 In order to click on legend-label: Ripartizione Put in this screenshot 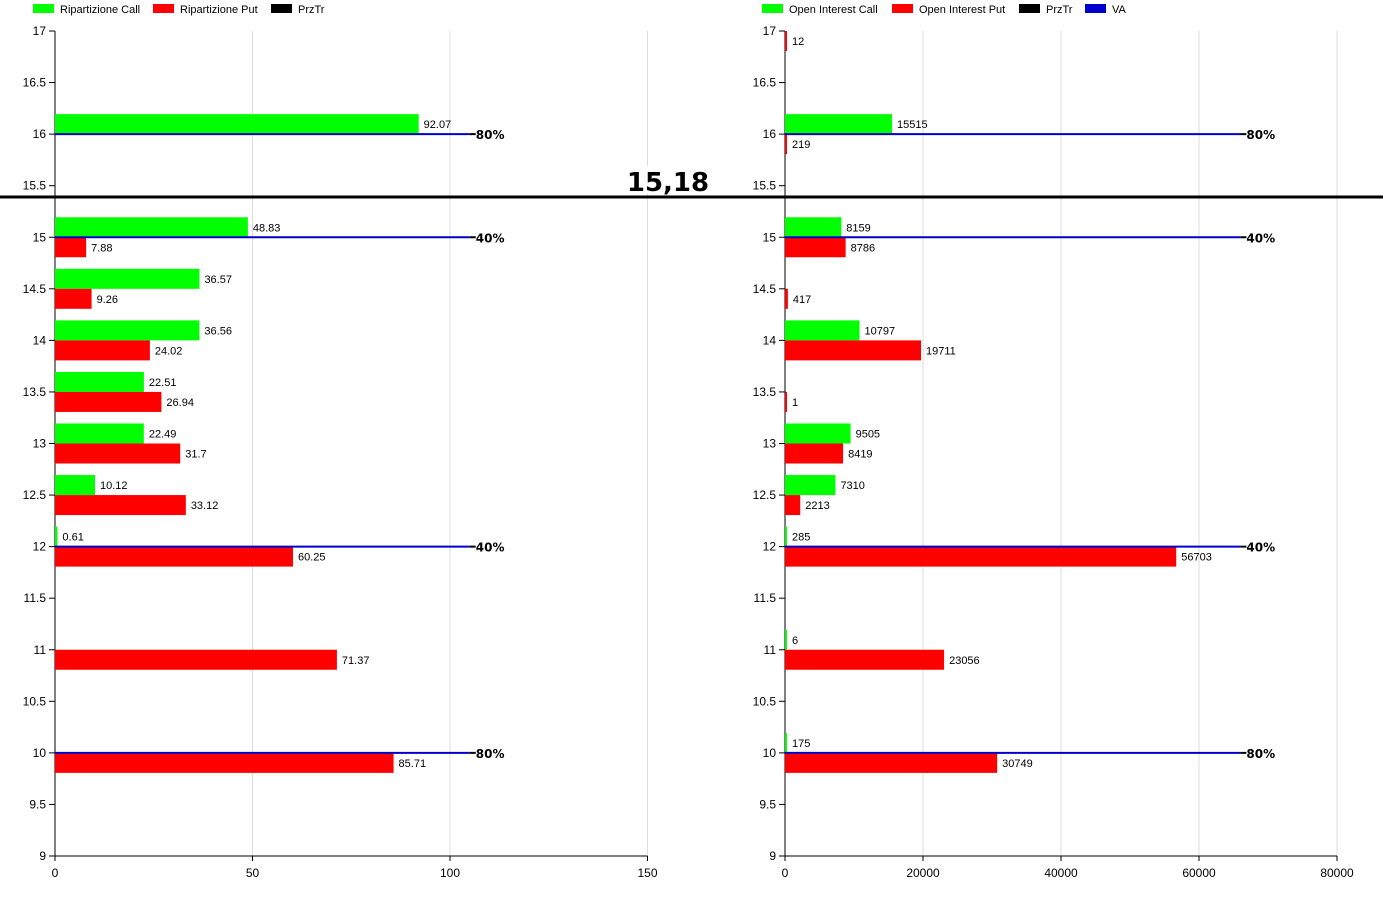, I will do `click(219, 10)`.